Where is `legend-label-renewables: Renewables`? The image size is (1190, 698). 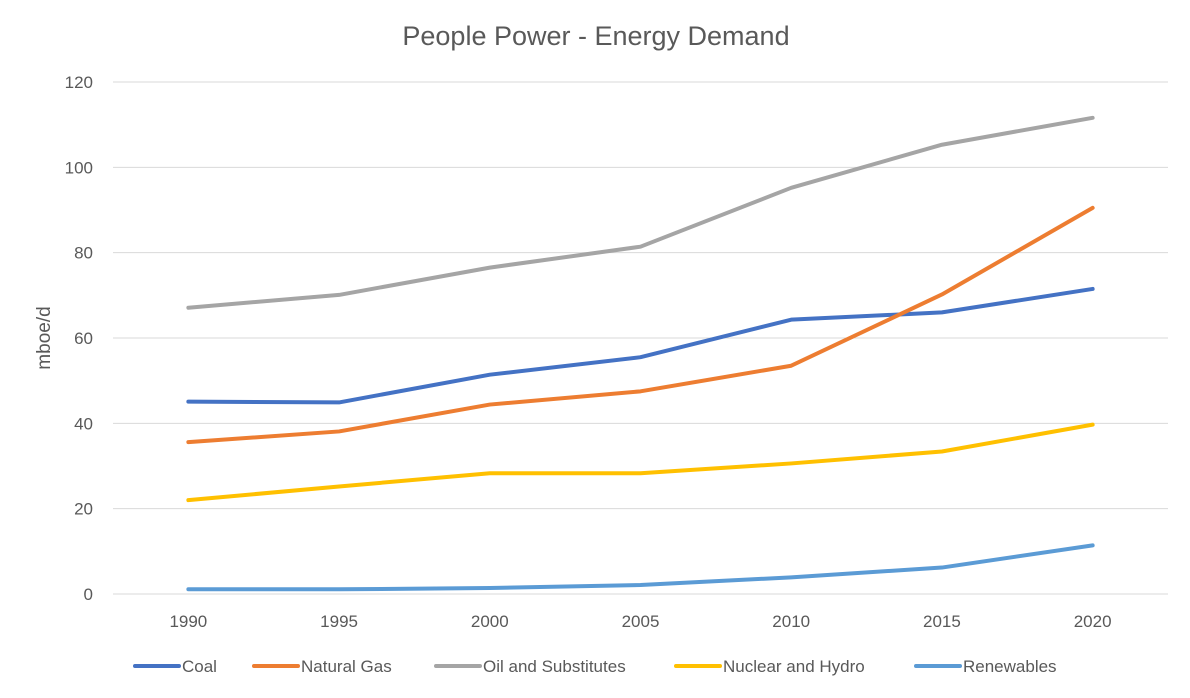
legend-label-renewables: Renewables is located at coordinates (1010, 666).